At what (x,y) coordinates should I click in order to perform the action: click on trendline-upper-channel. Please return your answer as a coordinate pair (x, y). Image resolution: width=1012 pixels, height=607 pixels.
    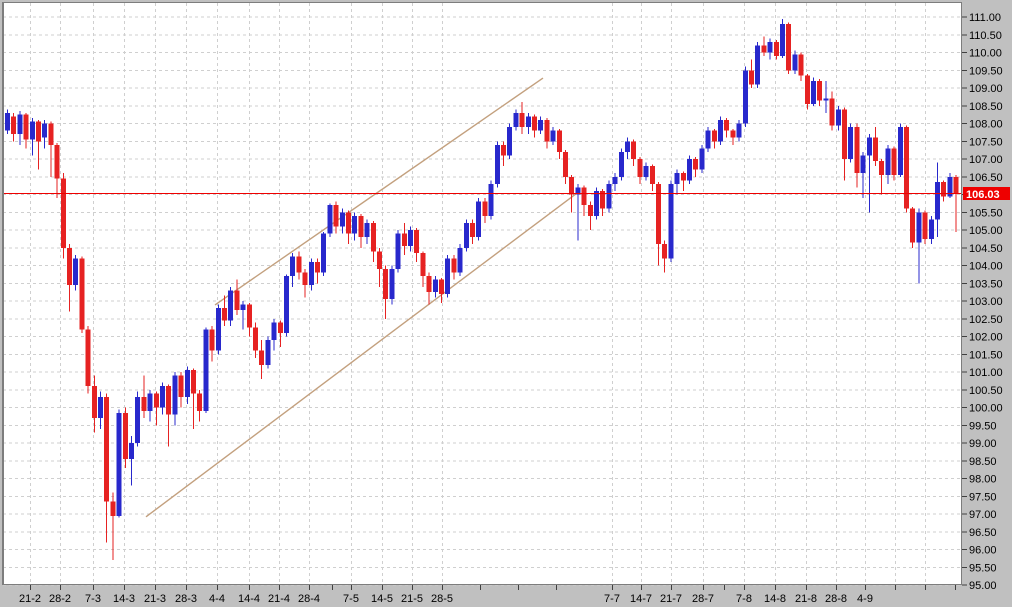
    Looking at the image, I should click on (379, 191).